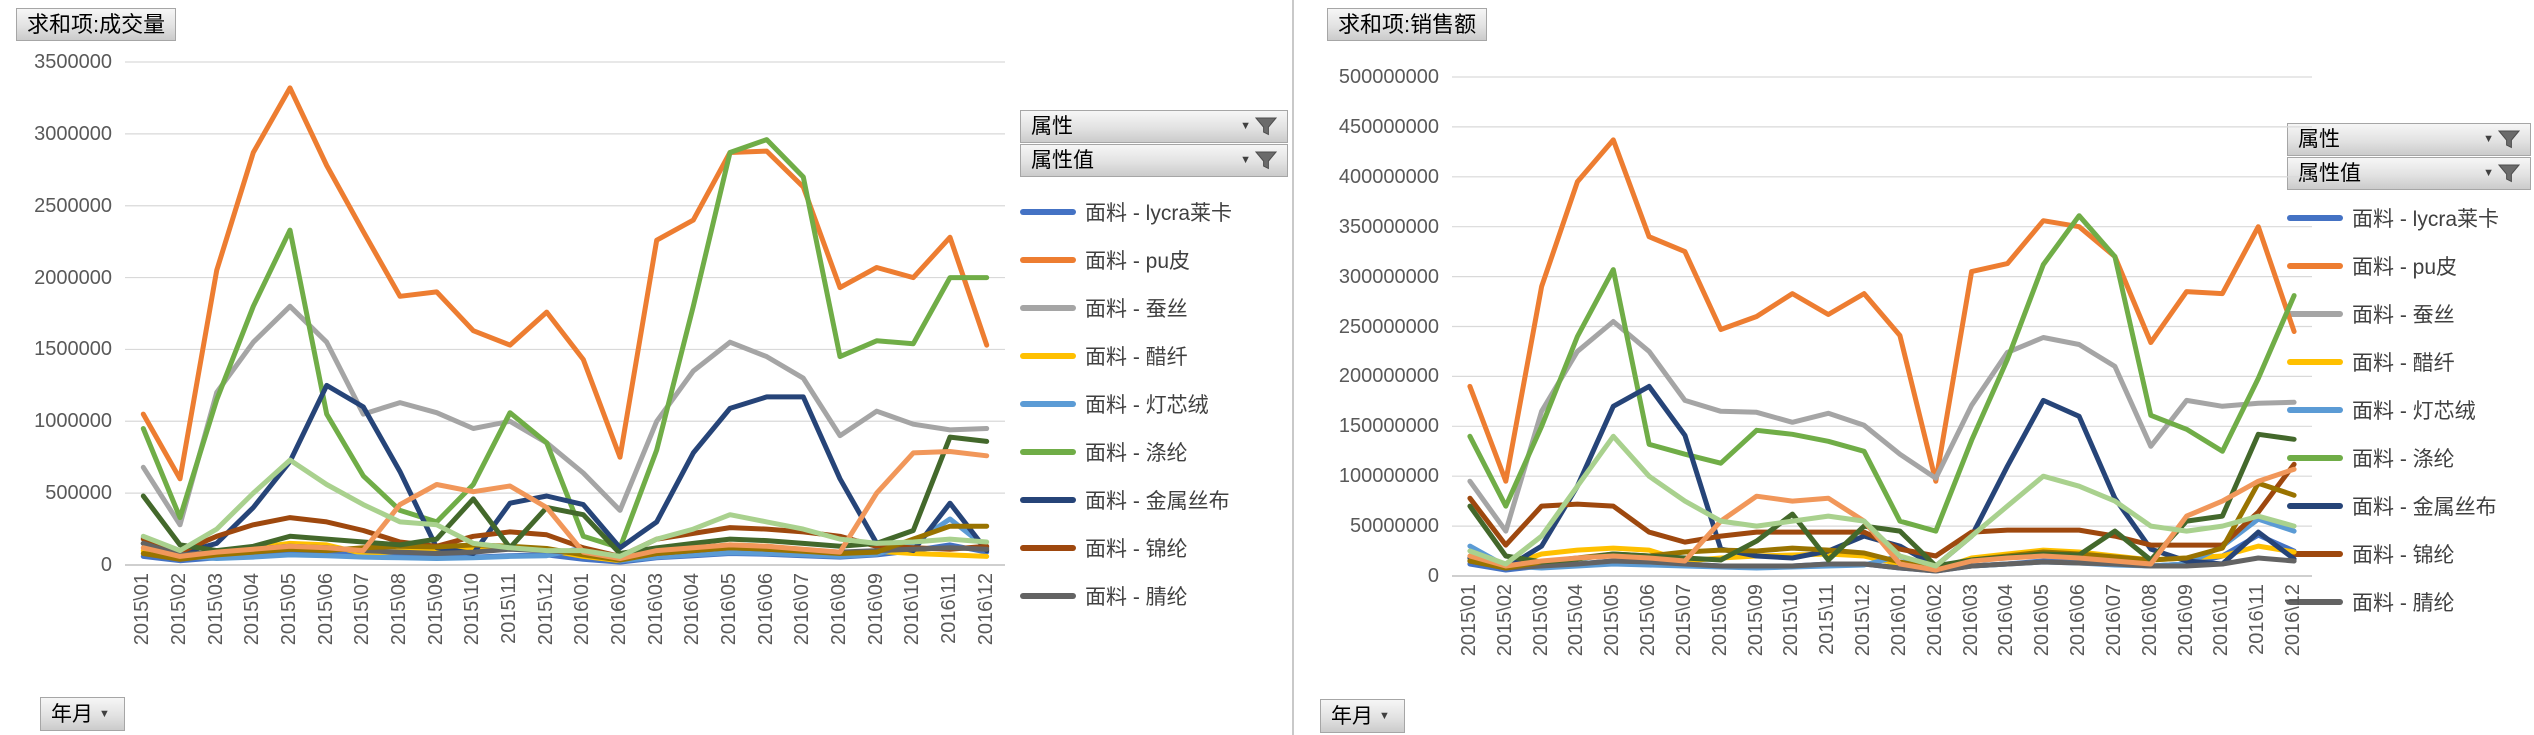  What do you see at coordinates (1648, 620) in the screenshot?
I see `x-tick-label: 2015\06` at bounding box center [1648, 620].